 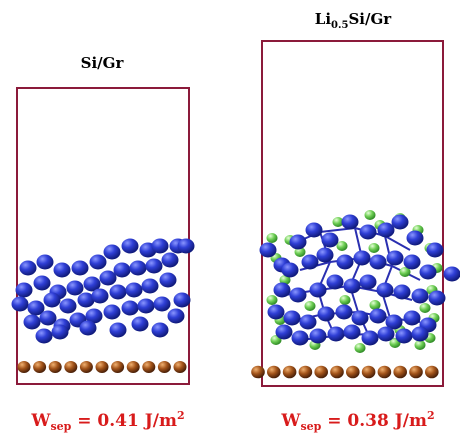 I want to click on bond, so click(x=397, y=243).